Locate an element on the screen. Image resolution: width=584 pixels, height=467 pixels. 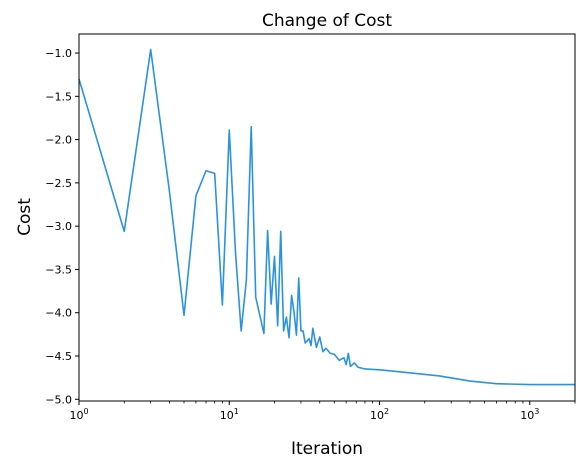
y-tick-label: −3.0 is located at coordinates (58, 226).